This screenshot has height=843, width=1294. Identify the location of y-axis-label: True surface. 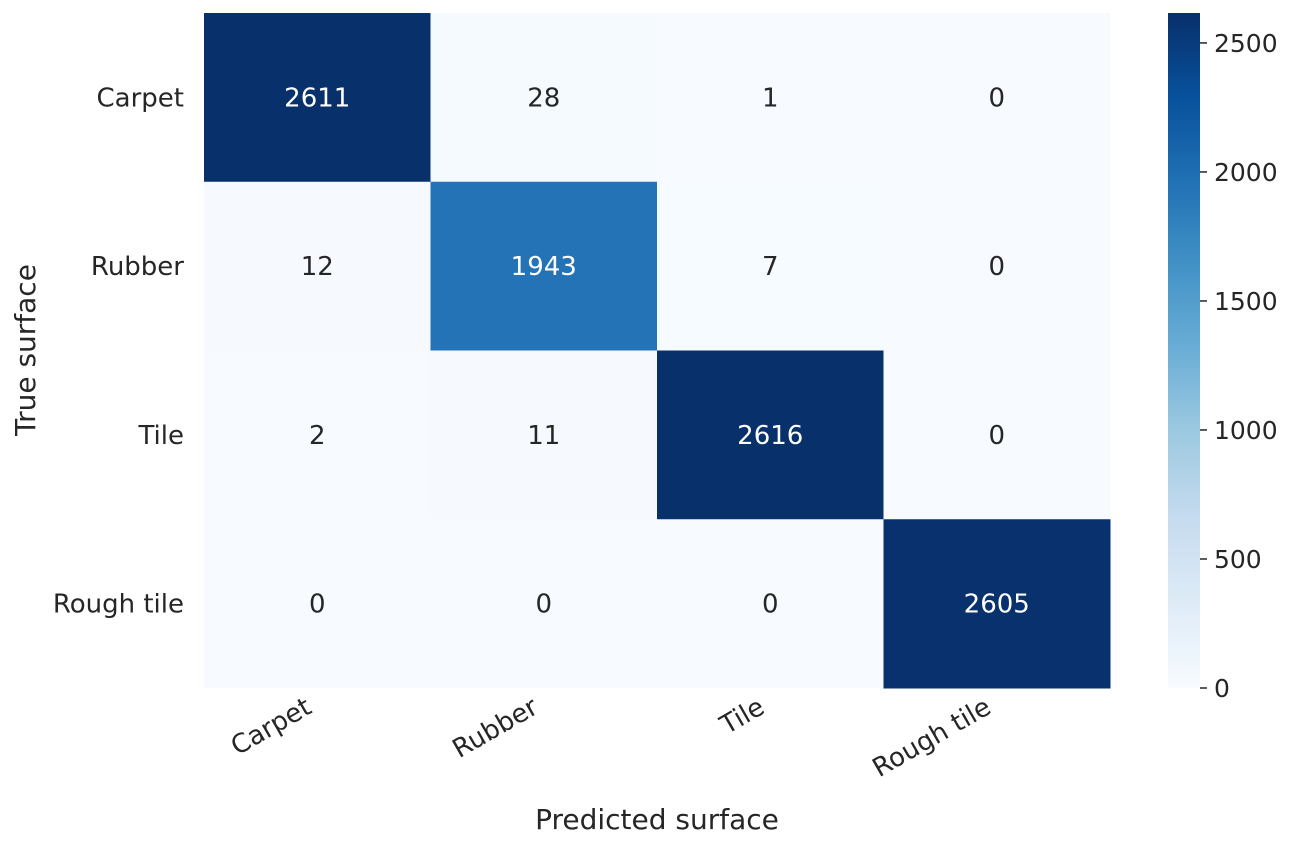
(25, 350).